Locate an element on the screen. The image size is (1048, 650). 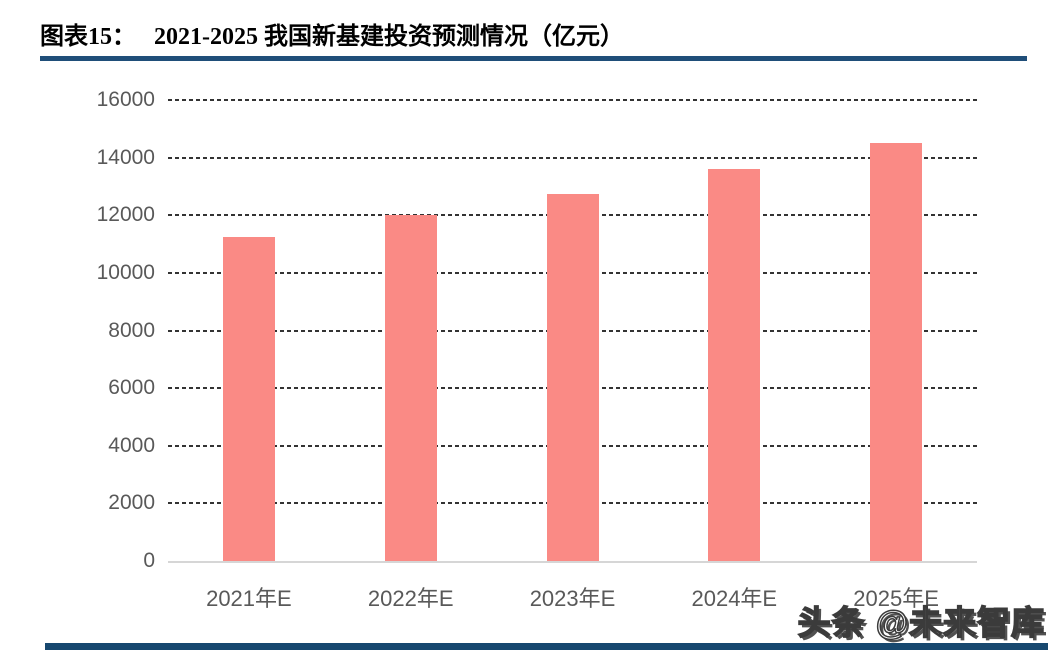
y-axis-tick-label: 16000 is located at coordinates (125, 99).